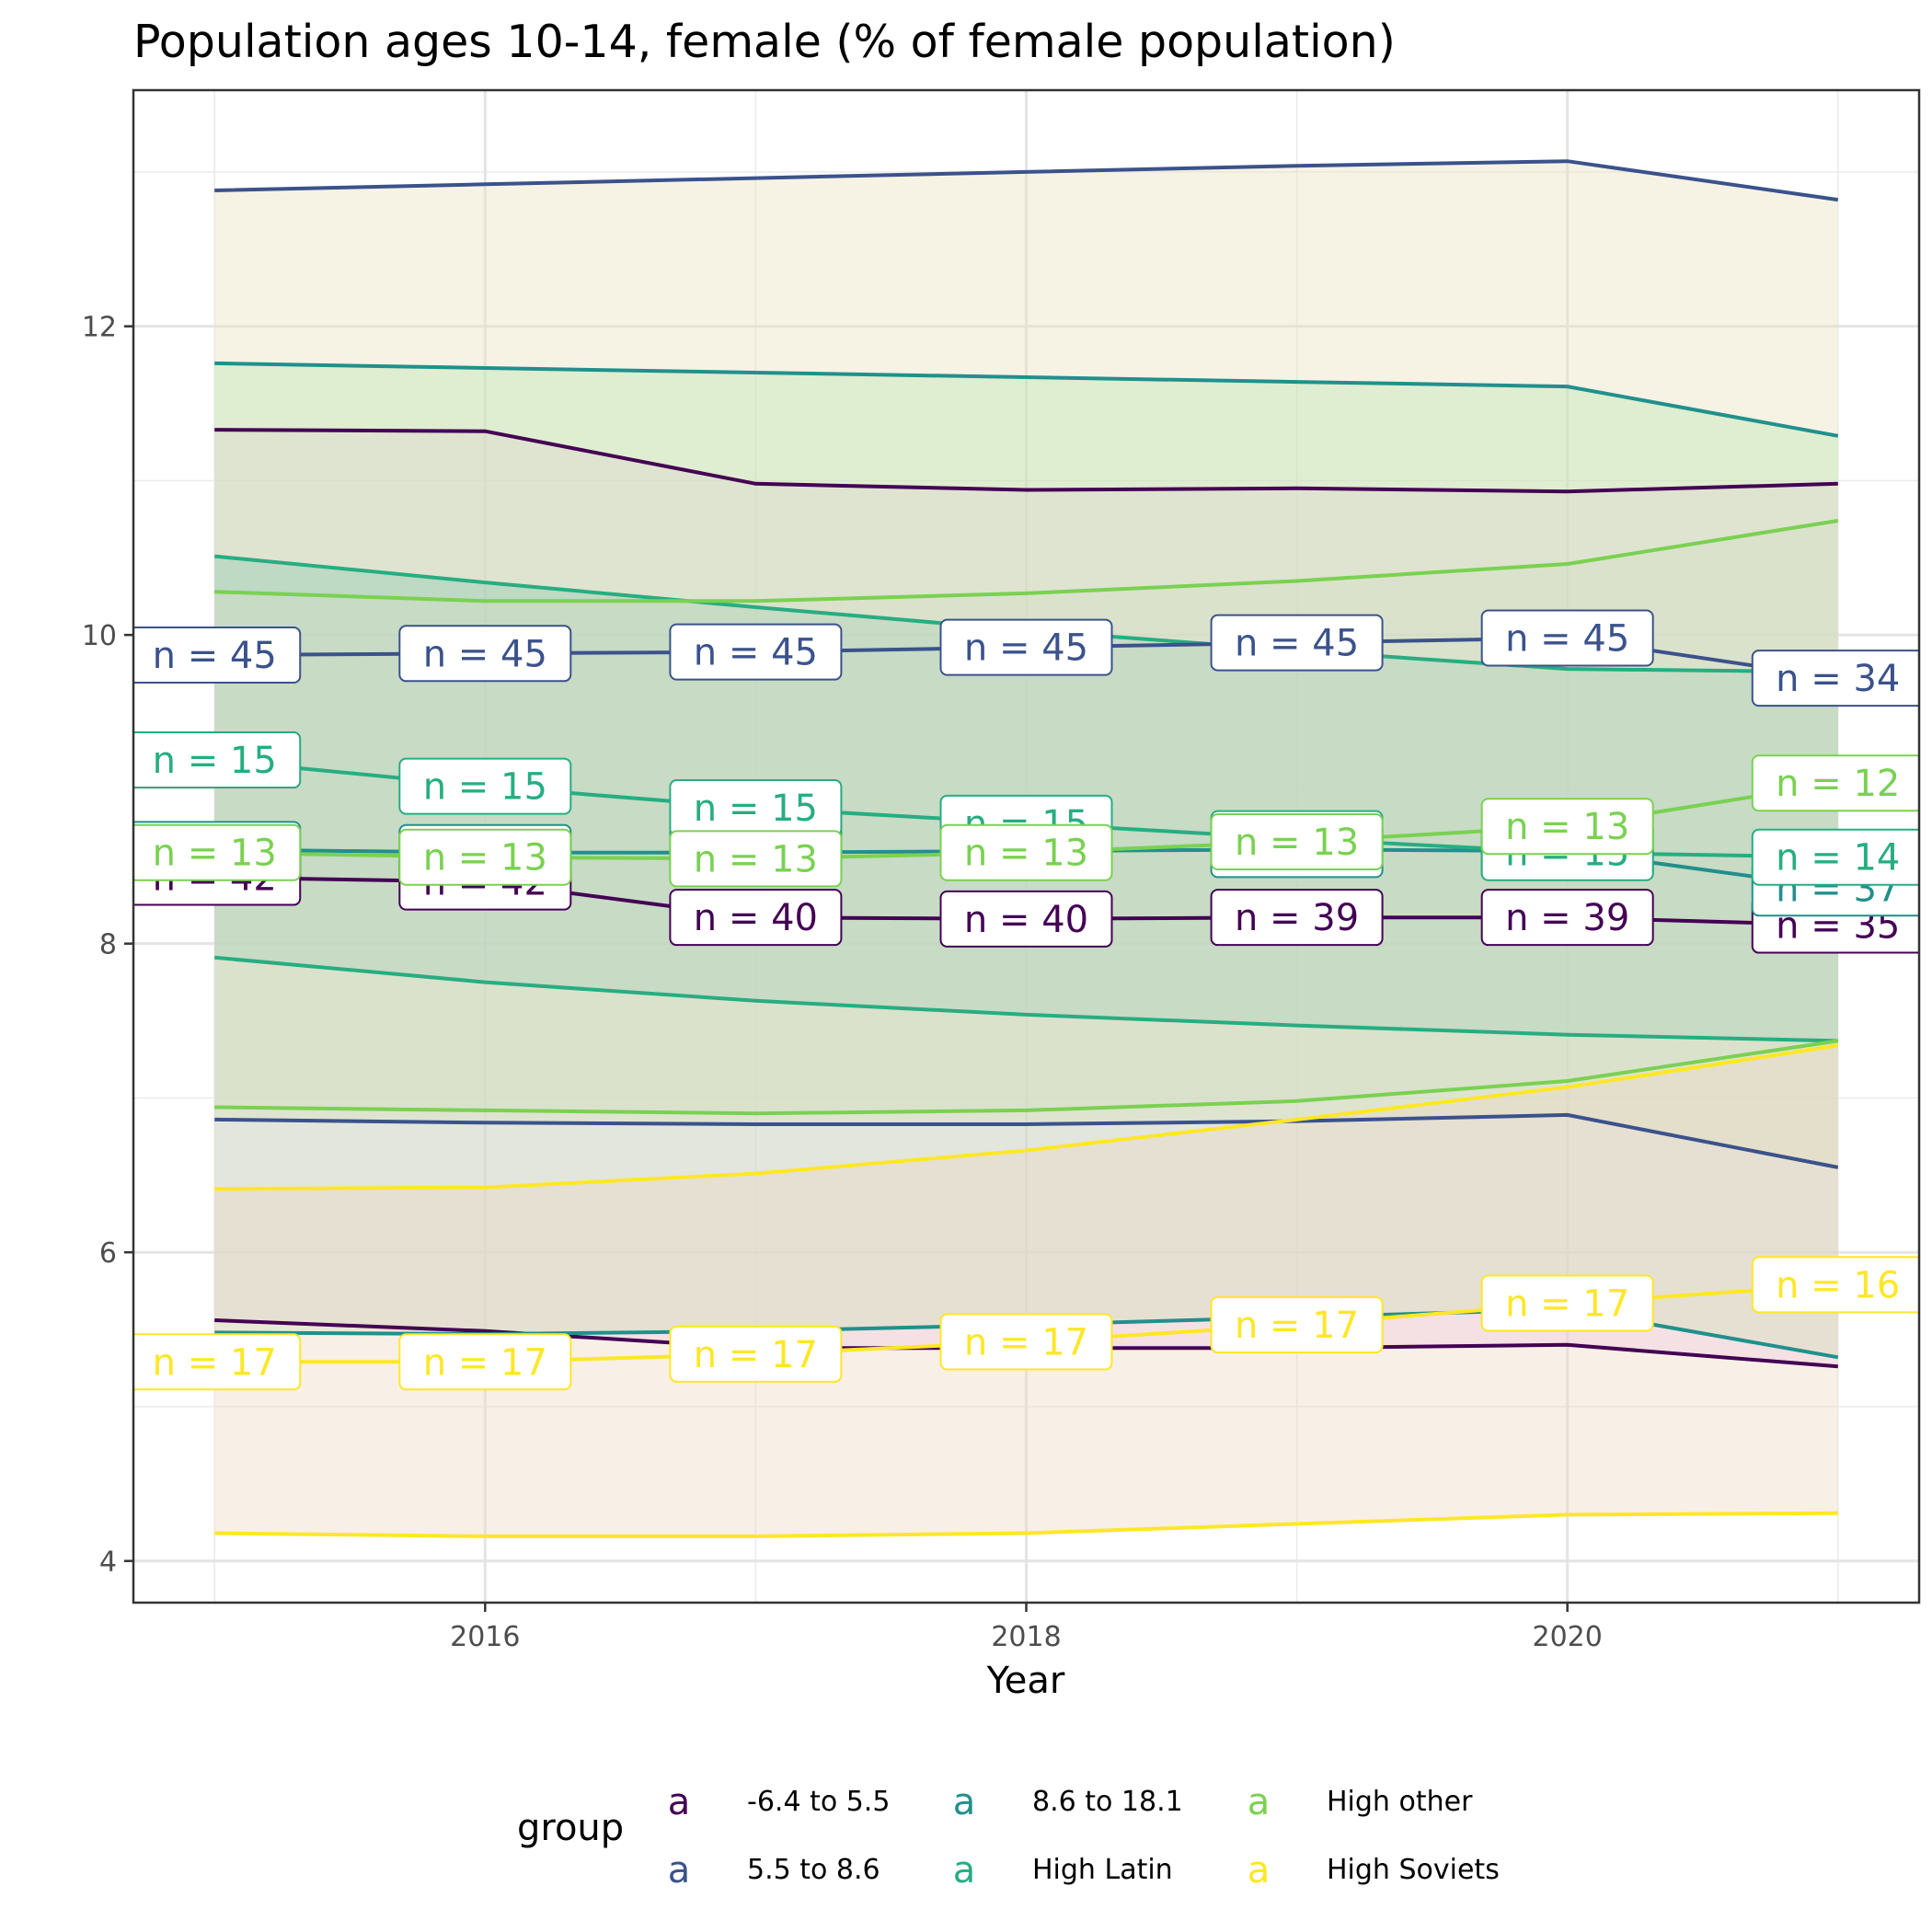 This screenshot has width=1932, height=1932. Describe the element at coordinates (818, 1802) in the screenshot. I see `legend-label: -6.4 to 5.5` at that location.